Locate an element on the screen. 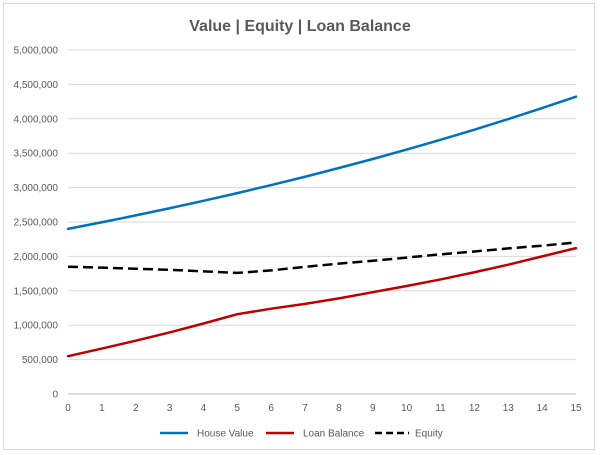  y-tick-label: 4,500,000 is located at coordinates (36, 85).